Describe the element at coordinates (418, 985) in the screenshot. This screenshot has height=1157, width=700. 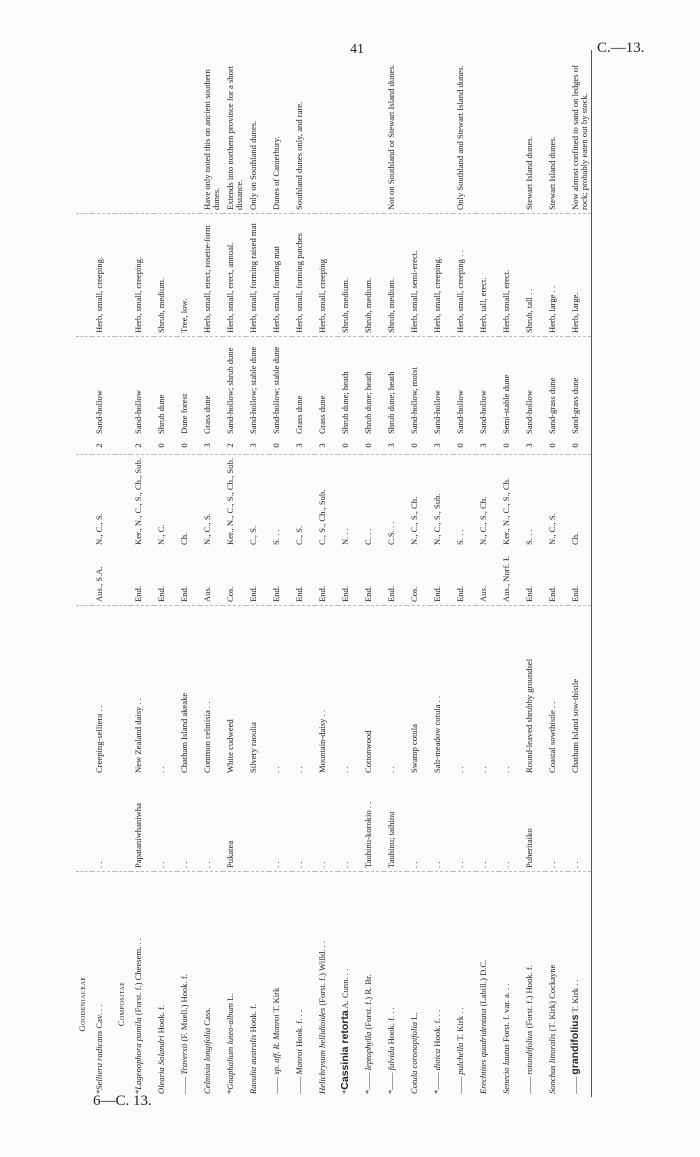
I see `species-name-cell: Cotula coronopifolia L.` at that location.